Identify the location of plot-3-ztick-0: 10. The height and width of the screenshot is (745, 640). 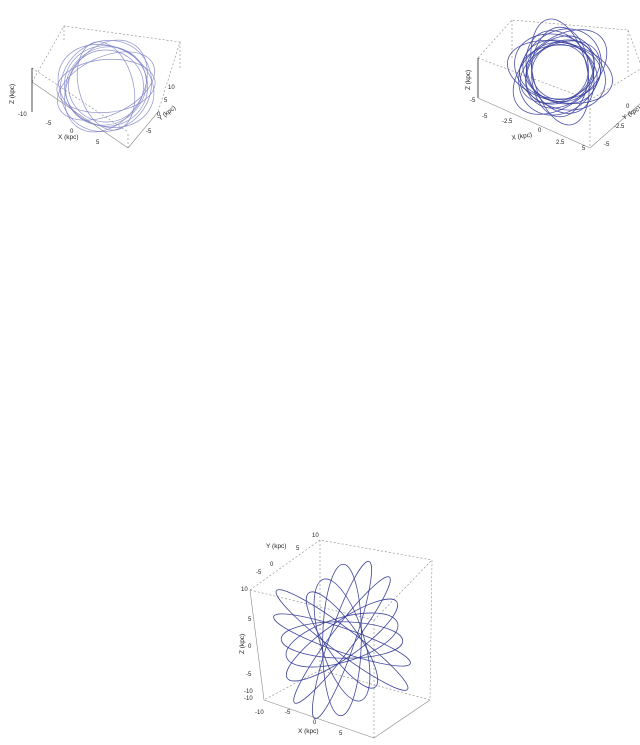
(244, 590).